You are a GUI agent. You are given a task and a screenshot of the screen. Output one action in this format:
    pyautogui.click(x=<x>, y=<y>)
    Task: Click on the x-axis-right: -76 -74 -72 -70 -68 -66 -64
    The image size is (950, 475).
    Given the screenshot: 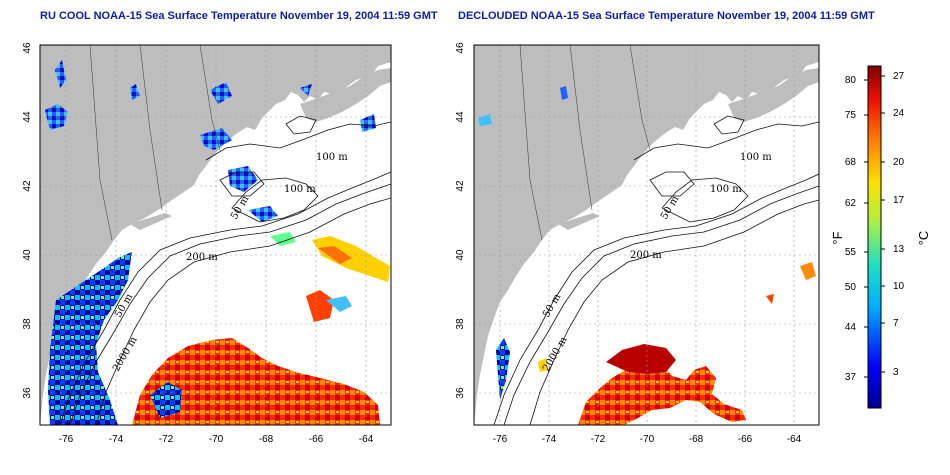 What is the action you would take?
    pyautogui.click(x=647, y=439)
    